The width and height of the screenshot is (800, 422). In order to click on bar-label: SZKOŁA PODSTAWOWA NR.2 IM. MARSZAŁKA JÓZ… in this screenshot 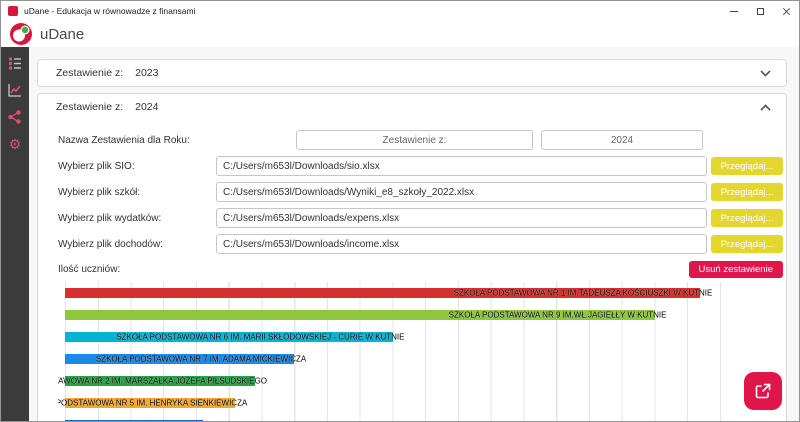, I will do `click(162, 381)`.